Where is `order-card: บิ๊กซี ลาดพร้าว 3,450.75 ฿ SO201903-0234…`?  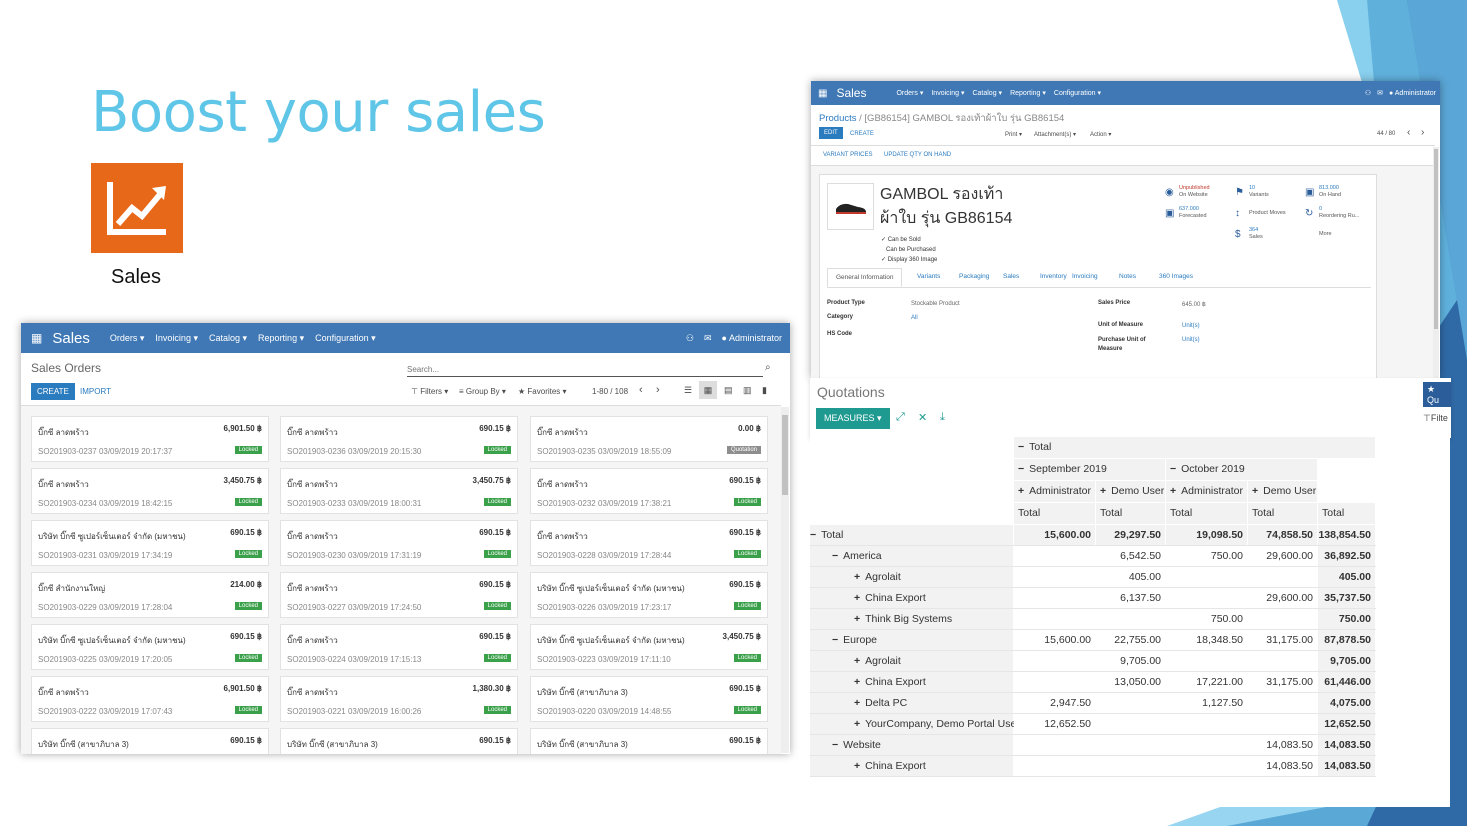 order-card: บิ๊กซี ลาดพร้าว 3,450.75 ฿ SO201903-0234… is located at coordinates (150, 491).